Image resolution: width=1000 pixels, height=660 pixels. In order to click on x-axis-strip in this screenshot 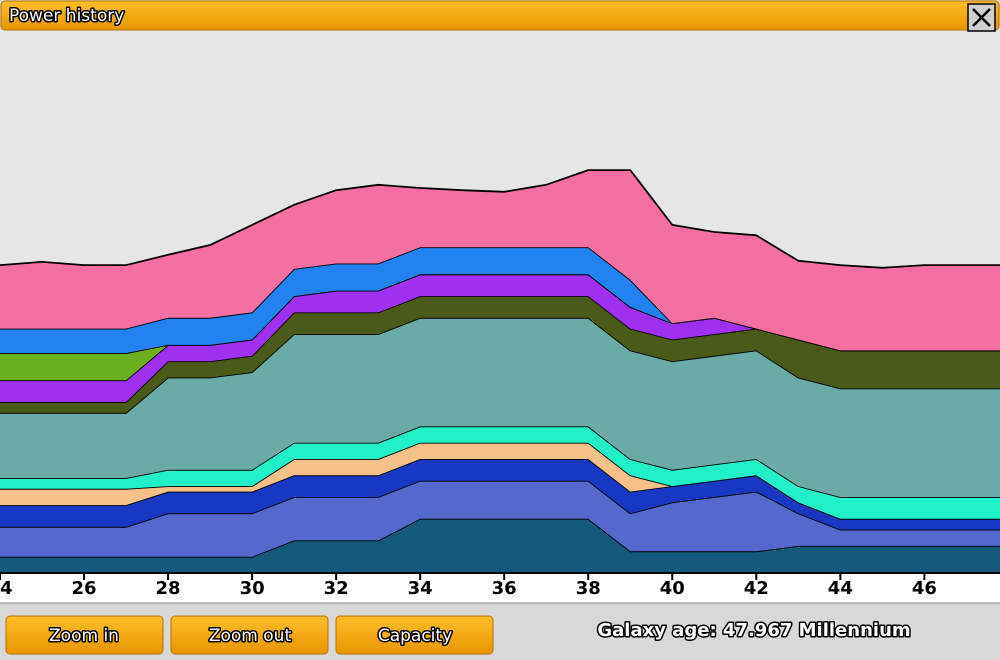, I will do `click(500, 588)`.